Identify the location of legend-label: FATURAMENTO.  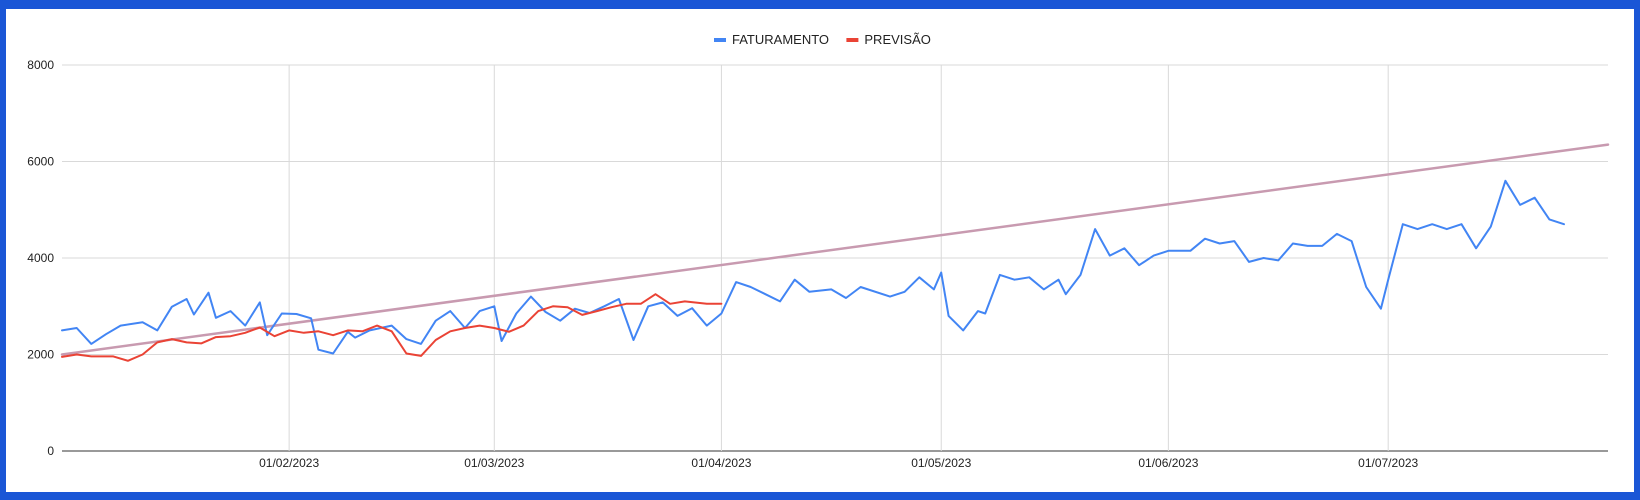
(780, 39).